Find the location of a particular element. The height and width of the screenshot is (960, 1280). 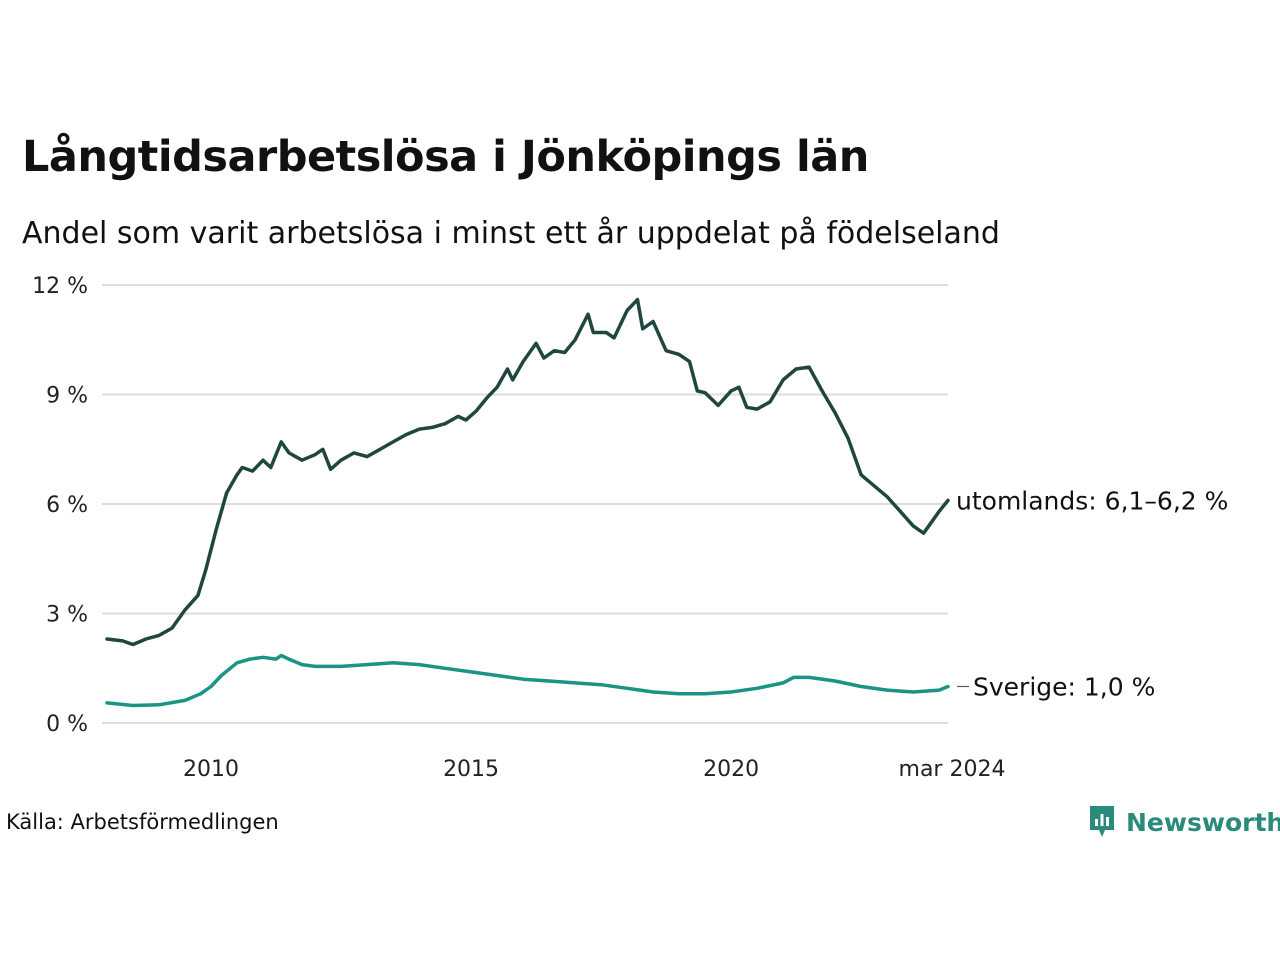

x-tick-label: 2015 is located at coordinates (471, 769).